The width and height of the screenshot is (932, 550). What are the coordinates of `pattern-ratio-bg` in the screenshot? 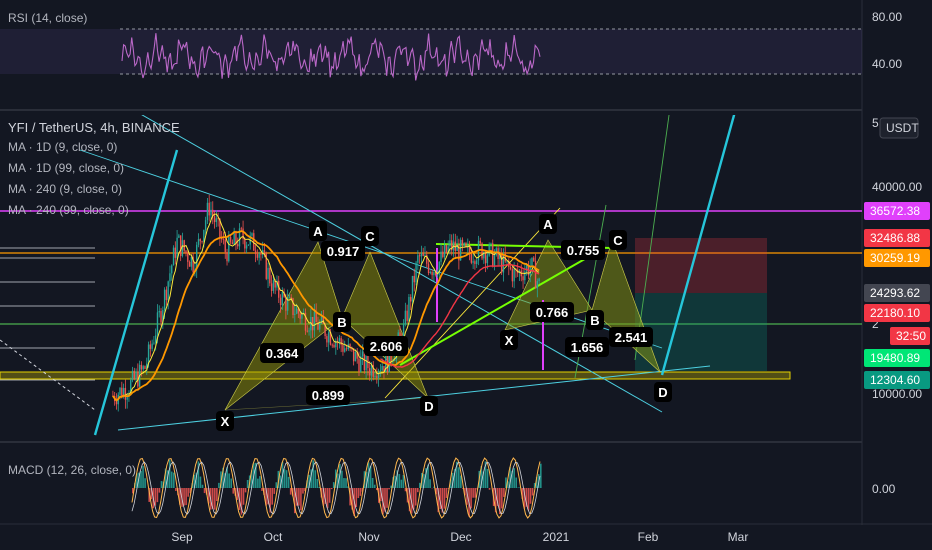 It's located at (282, 353).